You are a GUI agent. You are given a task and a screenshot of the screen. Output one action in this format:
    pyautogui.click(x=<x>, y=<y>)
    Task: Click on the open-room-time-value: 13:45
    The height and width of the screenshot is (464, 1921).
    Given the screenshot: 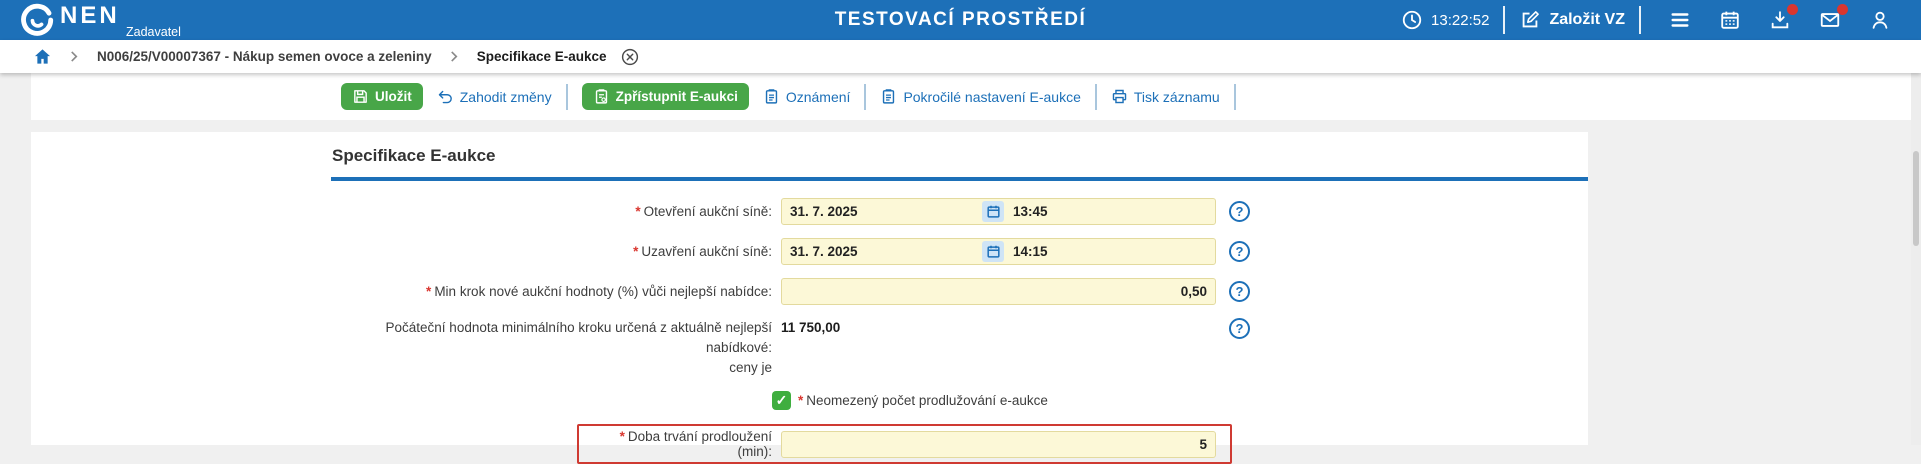 What is the action you would take?
    pyautogui.click(x=1030, y=211)
    